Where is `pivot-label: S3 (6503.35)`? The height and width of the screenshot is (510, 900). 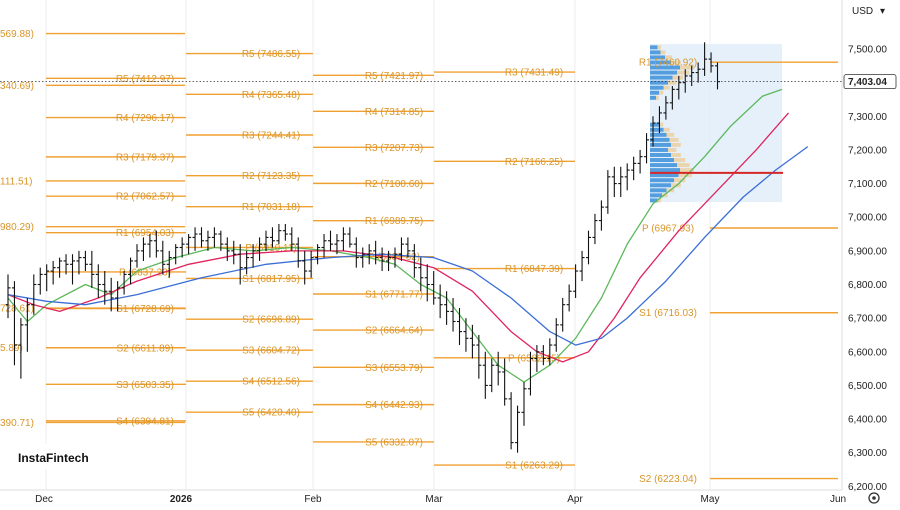 pivot-label: S3 (6503.35) is located at coordinates (145, 385).